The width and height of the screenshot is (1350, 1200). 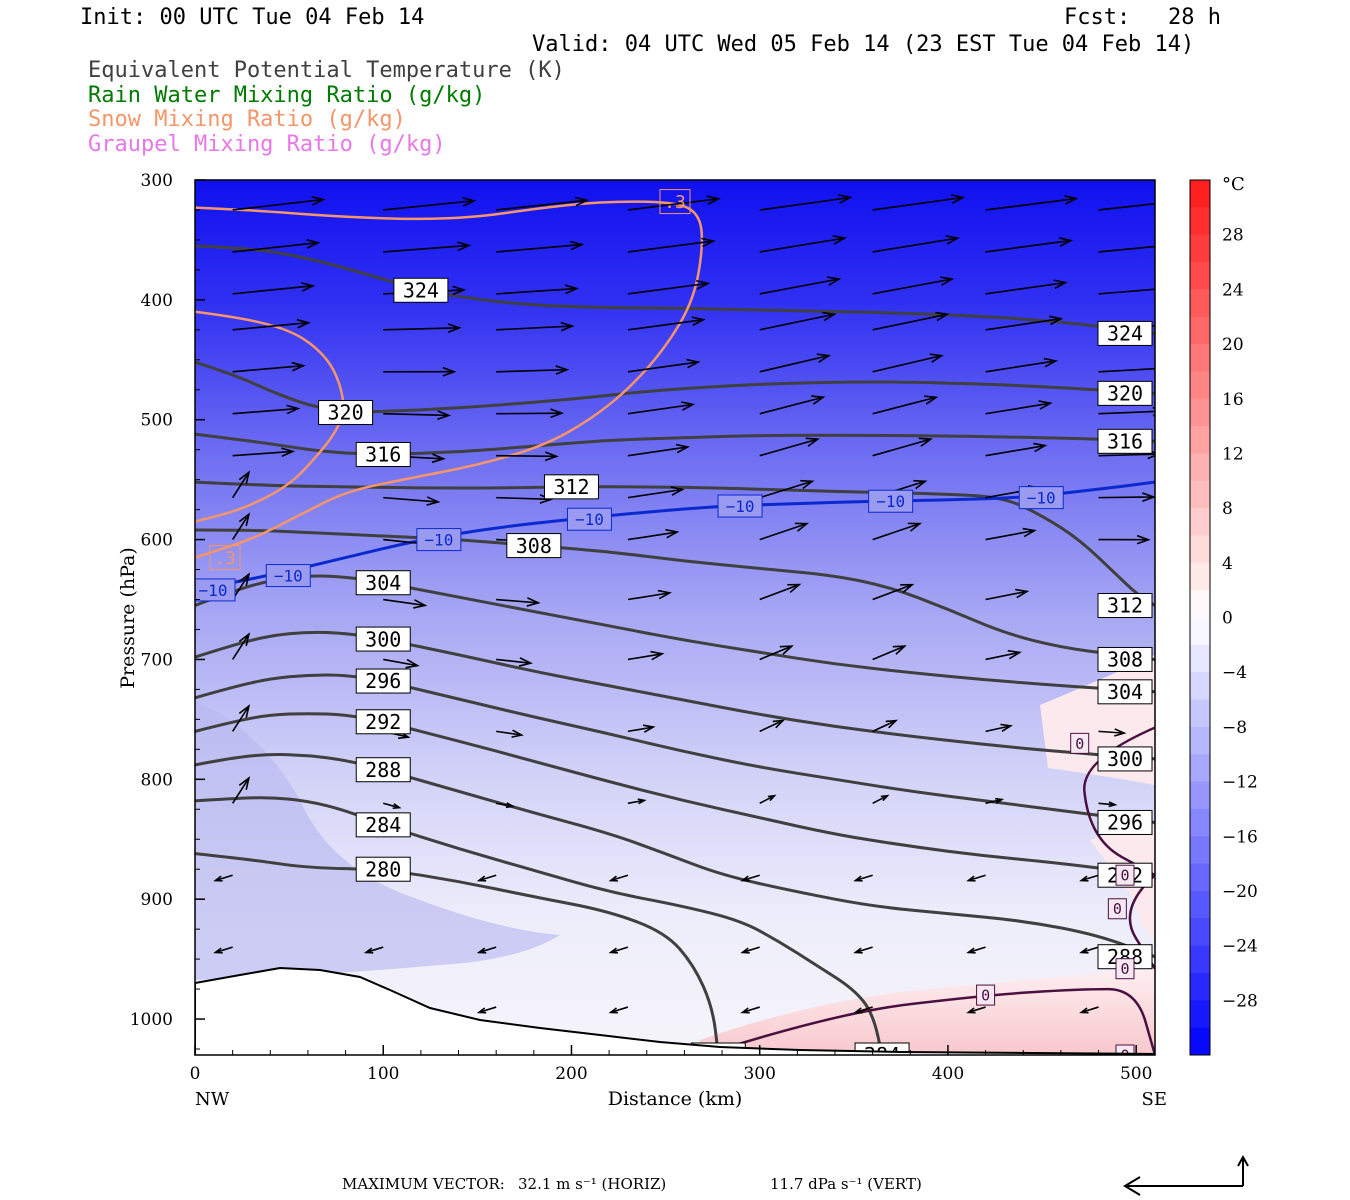 What do you see at coordinates (383, 681) in the screenshot?
I see `svg-text: 296` at bounding box center [383, 681].